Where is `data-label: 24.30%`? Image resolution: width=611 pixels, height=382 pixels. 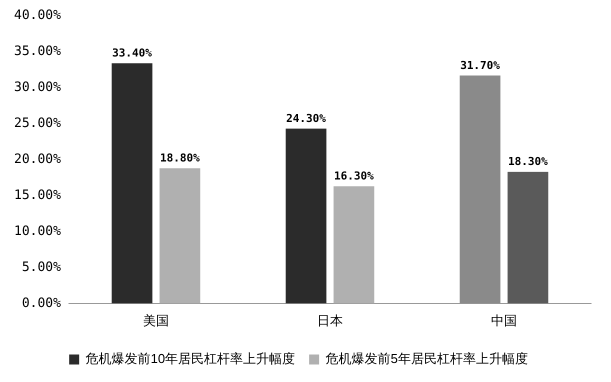 data-label: 24.30% is located at coordinates (306, 119).